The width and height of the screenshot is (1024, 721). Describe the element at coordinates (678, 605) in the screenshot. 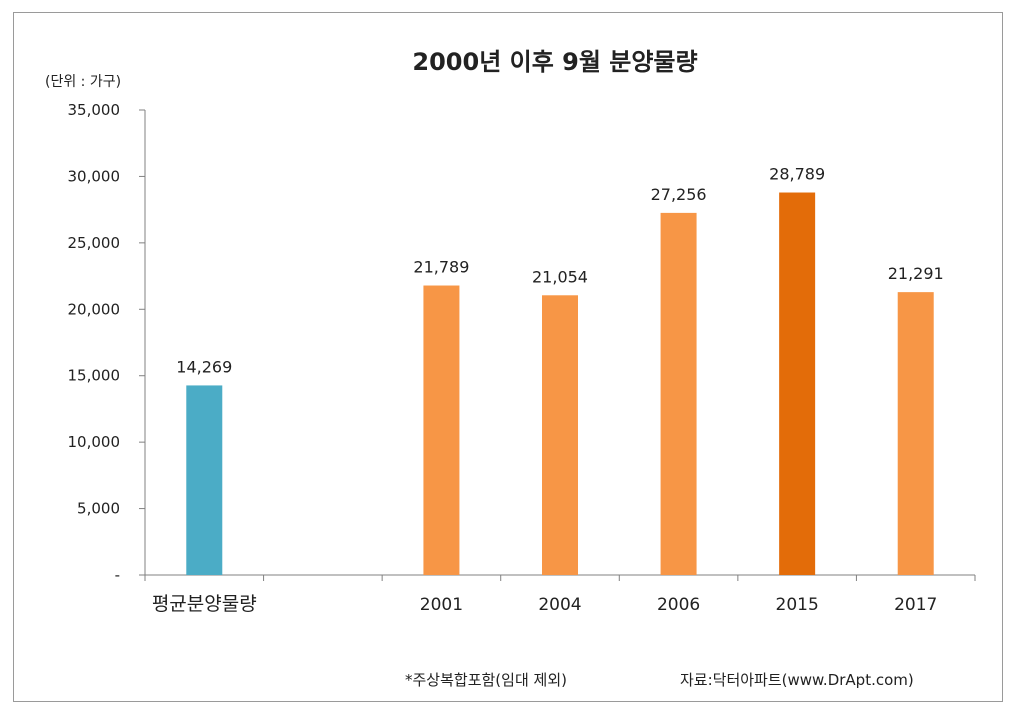

I see `category-label: 2006` at that location.